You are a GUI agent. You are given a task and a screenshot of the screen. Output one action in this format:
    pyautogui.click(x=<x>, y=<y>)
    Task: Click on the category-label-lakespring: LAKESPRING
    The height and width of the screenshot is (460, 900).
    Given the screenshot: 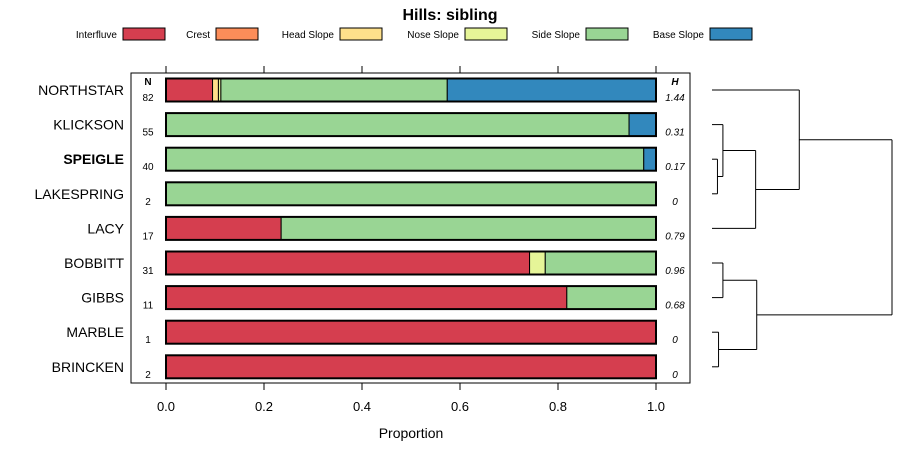 What is the action you would take?
    pyautogui.click(x=79, y=194)
    